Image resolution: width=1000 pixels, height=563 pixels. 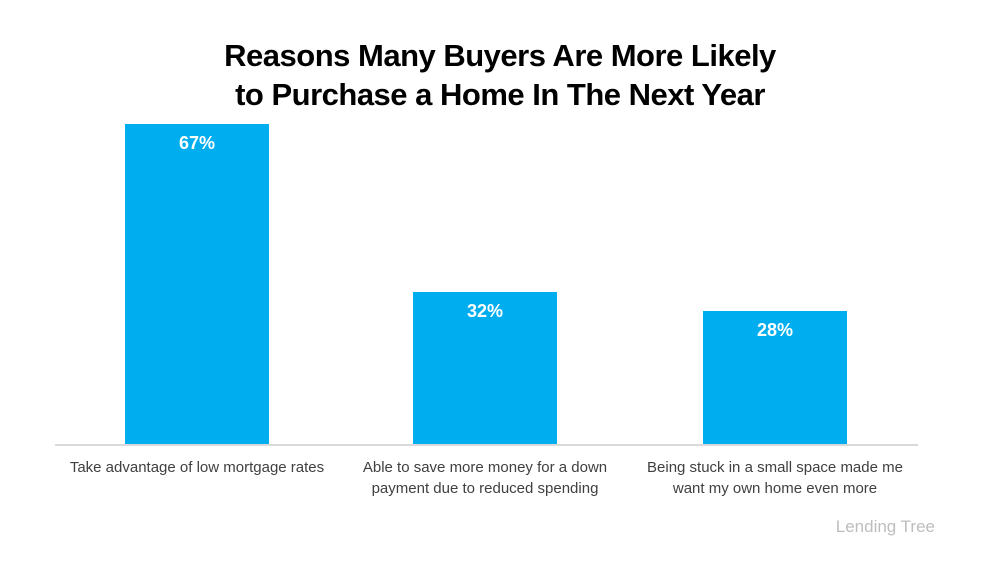 I want to click on x-axis-baseline, so click(x=486, y=445).